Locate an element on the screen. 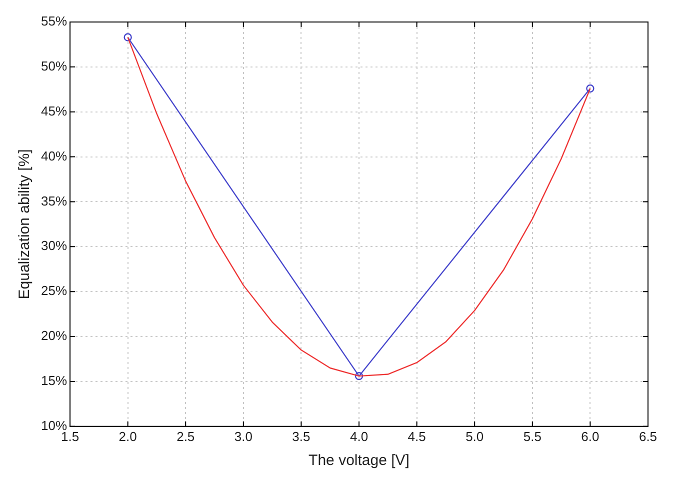 The height and width of the screenshot is (486, 684). y-axis-title: Equalization ability [%] is located at coordinates (25, 224).